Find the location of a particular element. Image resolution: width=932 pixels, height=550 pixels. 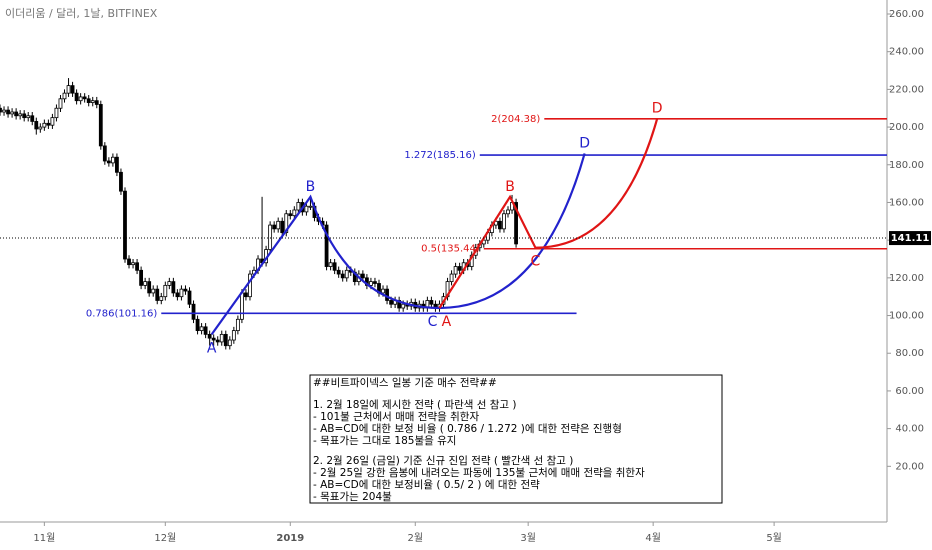

level-label: 2(204.38) is located at coordinates (515, 119).